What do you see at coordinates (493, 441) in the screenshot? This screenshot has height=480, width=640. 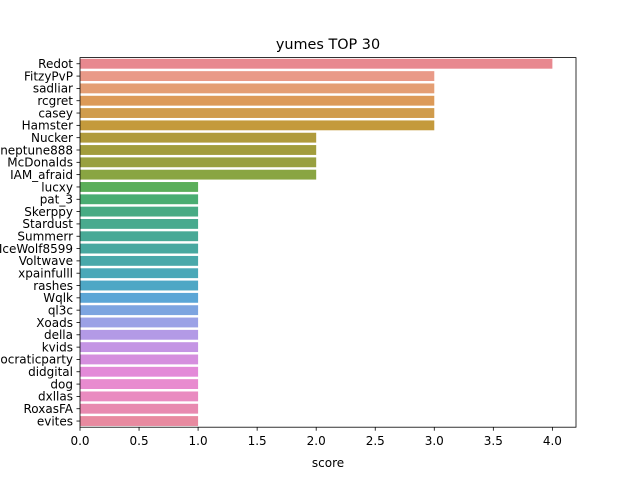 I see `x-tick-label: 3.5` at bounding box center [493, 441].